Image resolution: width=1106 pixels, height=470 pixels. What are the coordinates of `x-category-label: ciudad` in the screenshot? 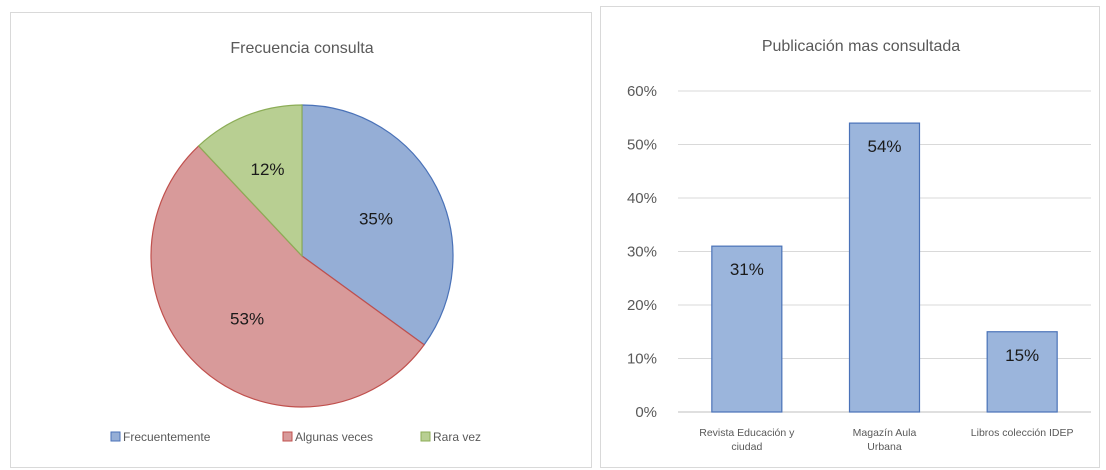 It's located at (746, 447).